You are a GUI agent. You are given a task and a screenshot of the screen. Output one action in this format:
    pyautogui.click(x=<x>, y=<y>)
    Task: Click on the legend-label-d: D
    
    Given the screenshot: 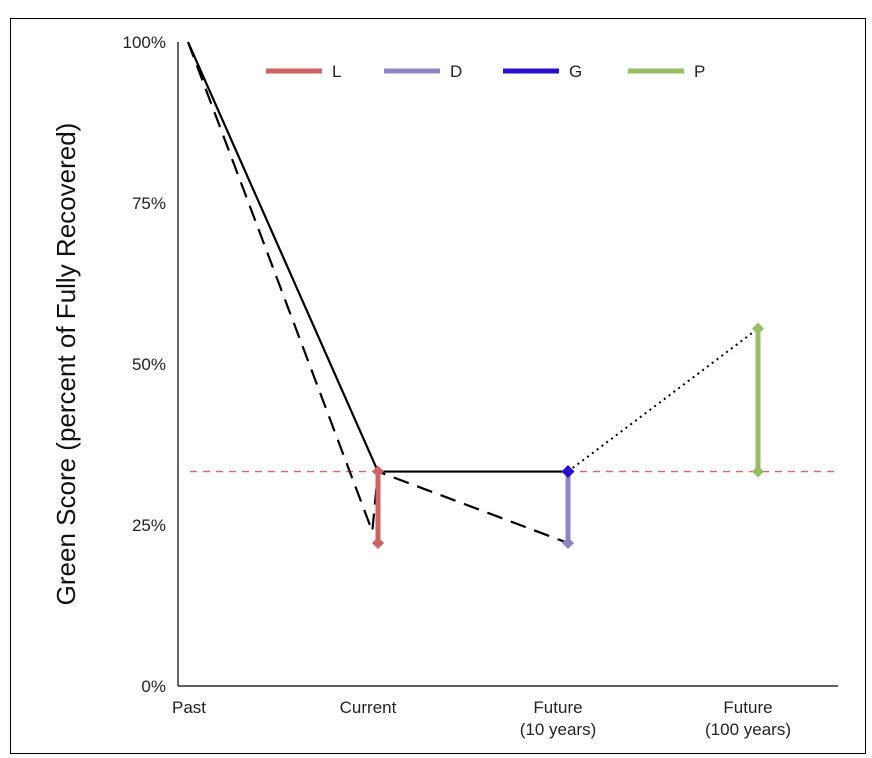 What is the action you would take?
    pyautogui.click(x=456, y=71)
    